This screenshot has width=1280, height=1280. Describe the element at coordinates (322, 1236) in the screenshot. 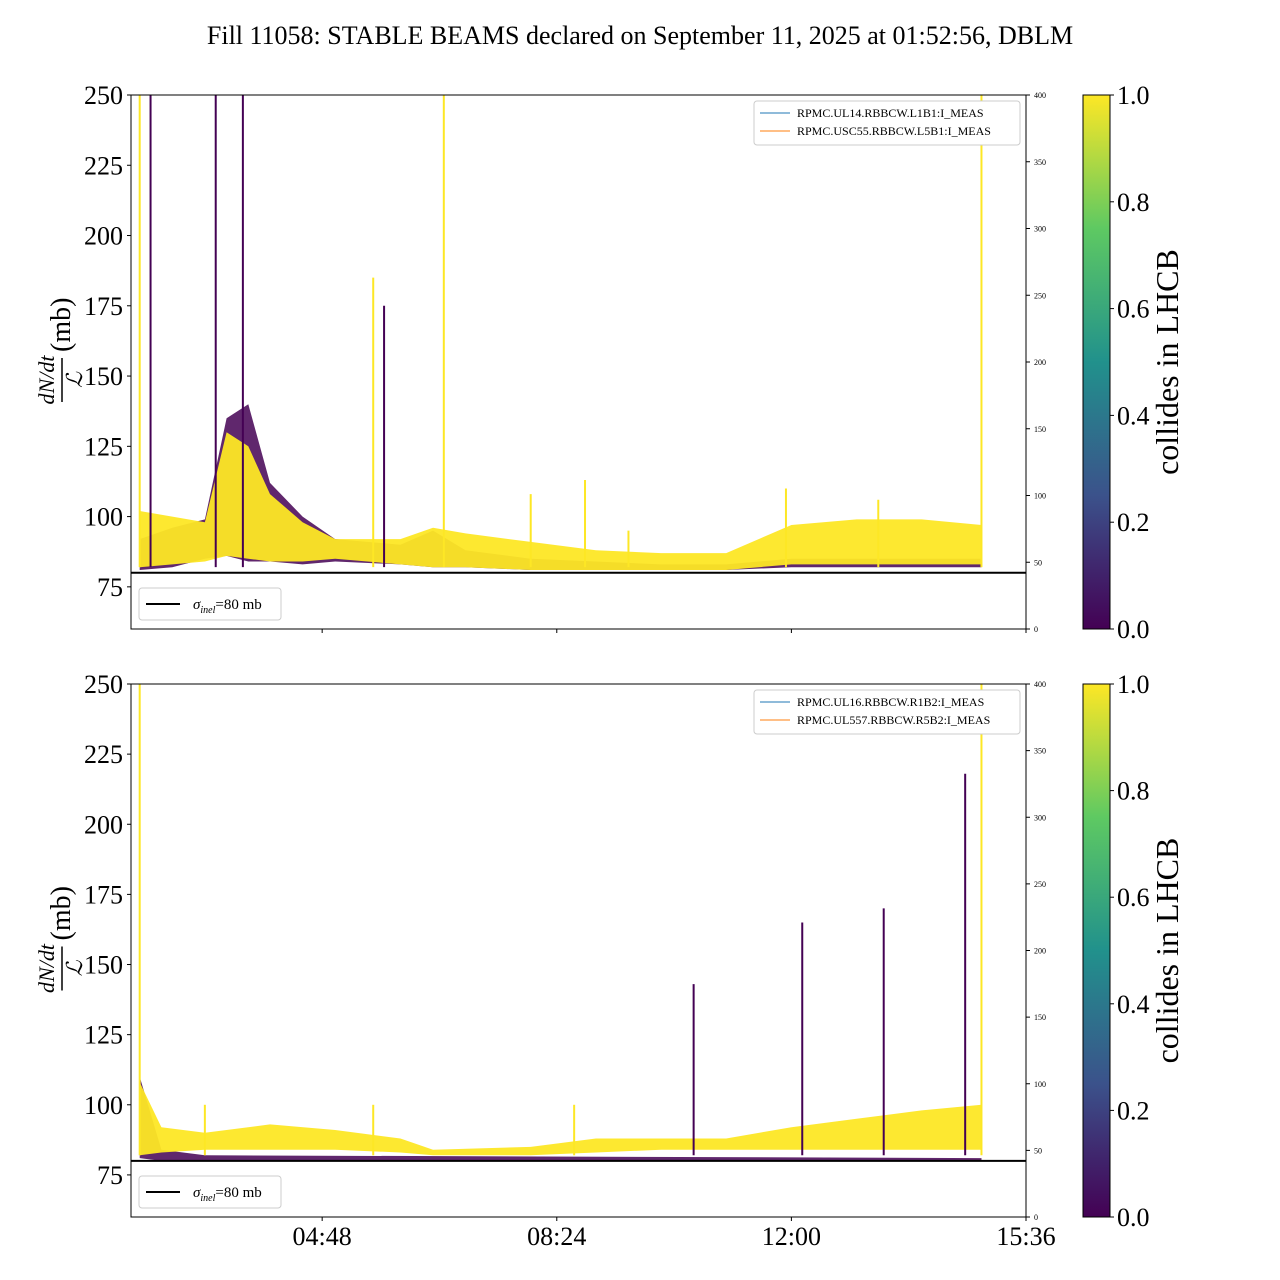

I see `x-tick-label: 04:48` at that location.